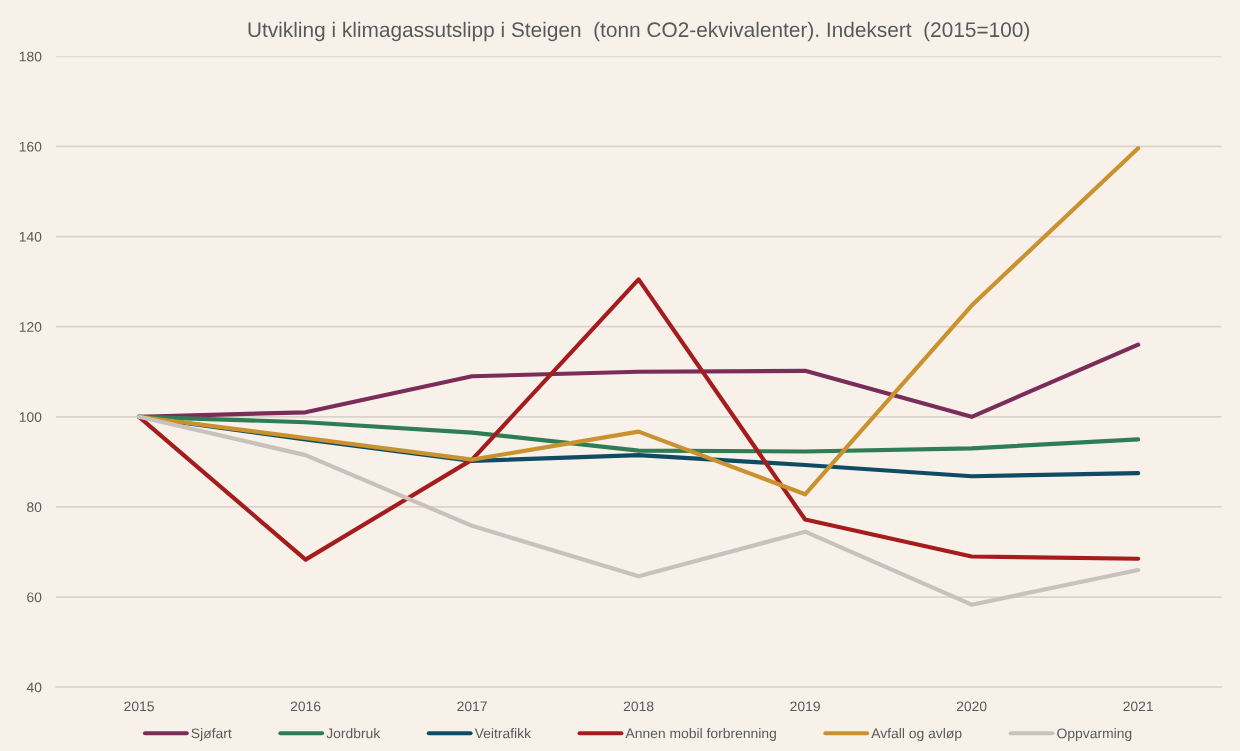 The height and width of the screenshot is (751, 1240). What do you see at coordinates (30, 236) in the screenshot?
I see `y-tick-label: 140` at bounding box center [30, 236].